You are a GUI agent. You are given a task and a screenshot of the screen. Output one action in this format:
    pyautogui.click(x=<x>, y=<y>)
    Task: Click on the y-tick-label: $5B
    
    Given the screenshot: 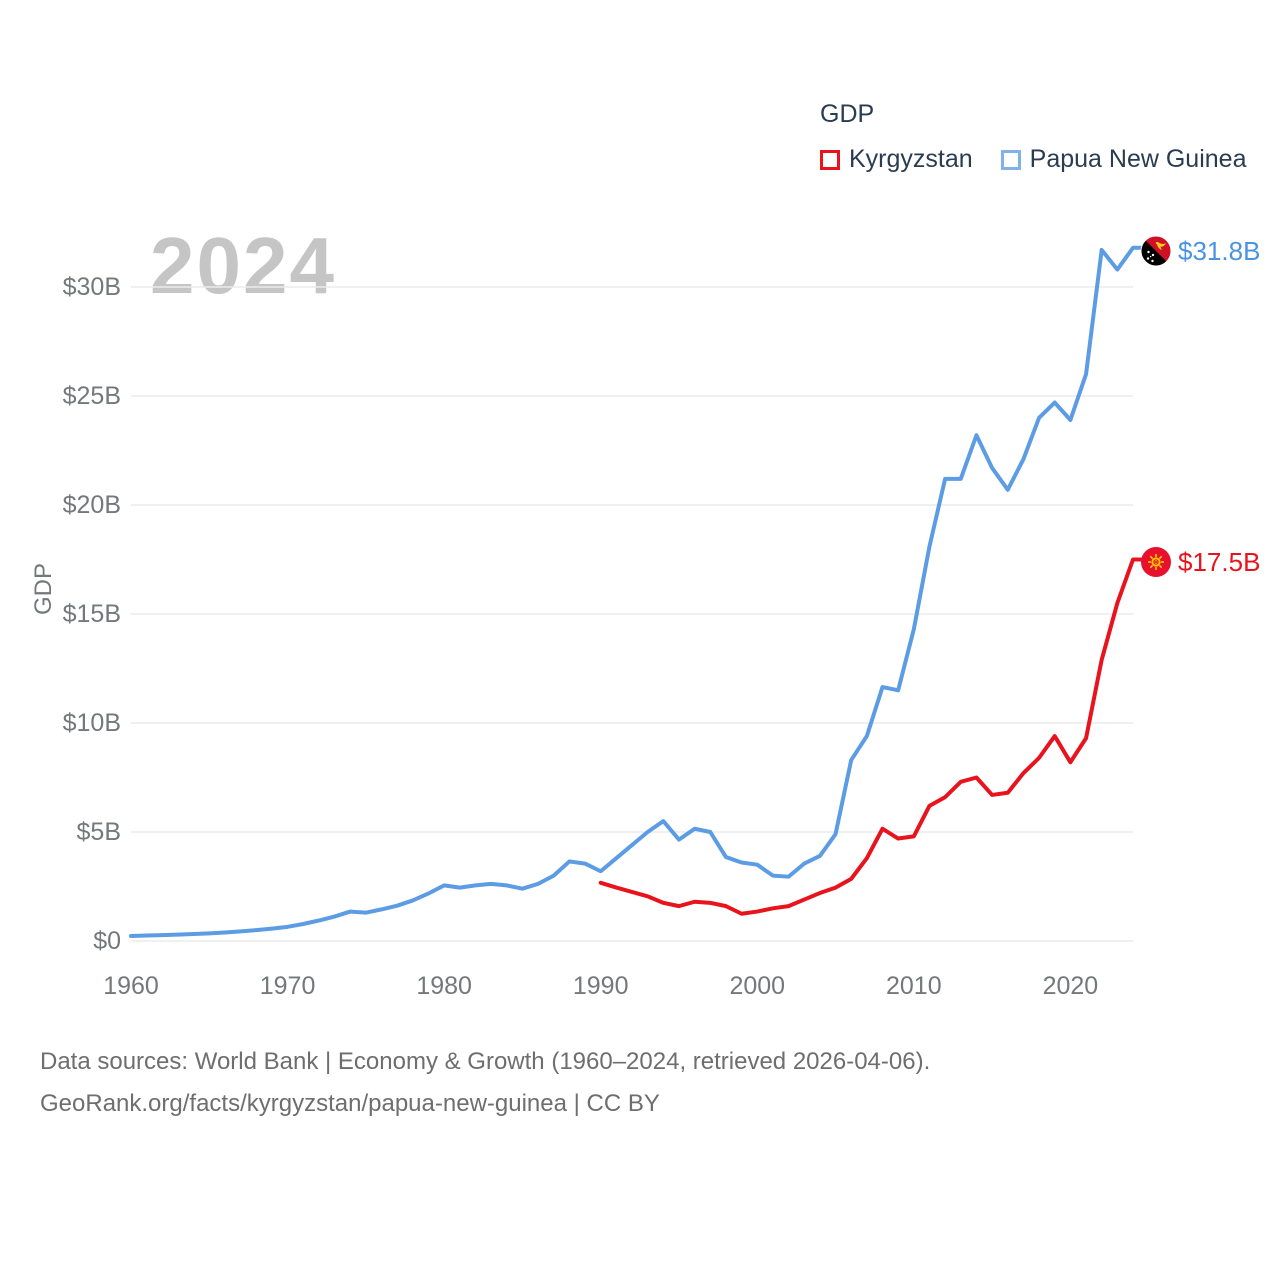 What is the action you would take?
    pyautogui.click(x=98, y=832)
    